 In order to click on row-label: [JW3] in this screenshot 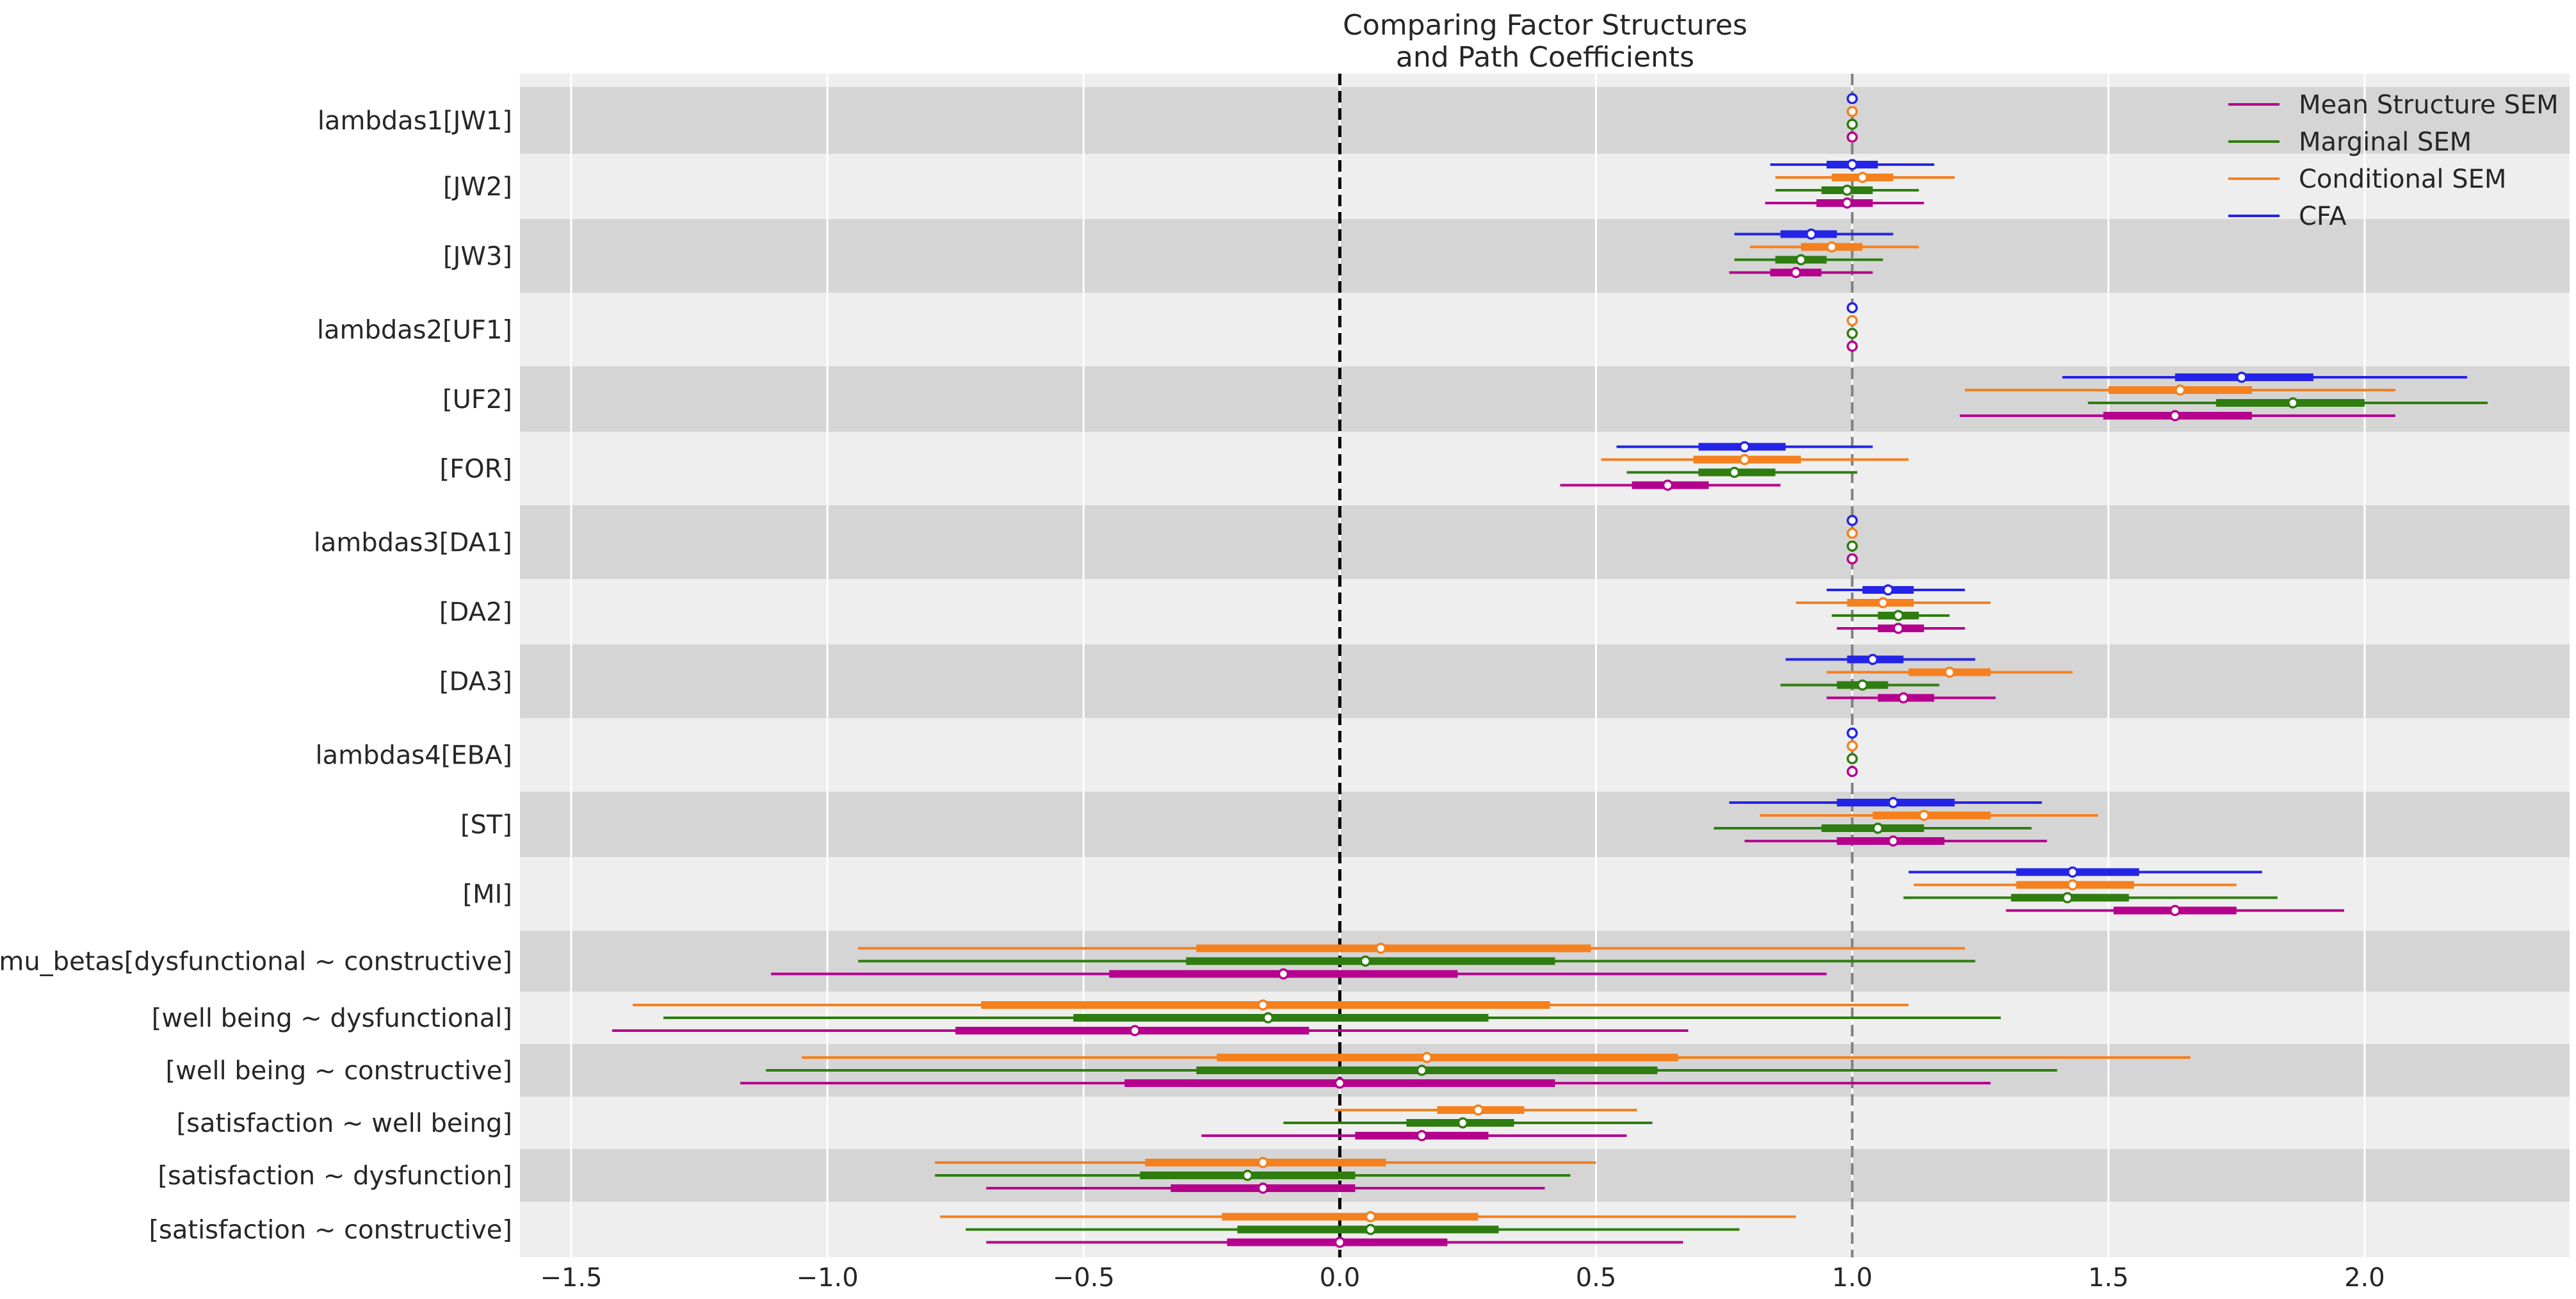, I will do `click(477, 257)`.